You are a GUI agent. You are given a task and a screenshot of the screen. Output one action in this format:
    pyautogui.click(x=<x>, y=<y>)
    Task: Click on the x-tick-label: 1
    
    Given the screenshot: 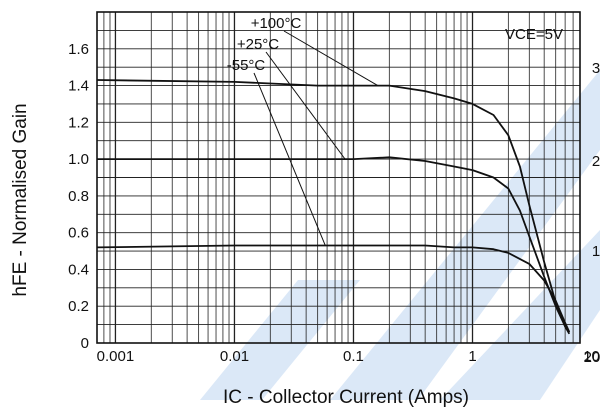 What is the action you would take?
    pyautogui.click(x=472, y=356)
    